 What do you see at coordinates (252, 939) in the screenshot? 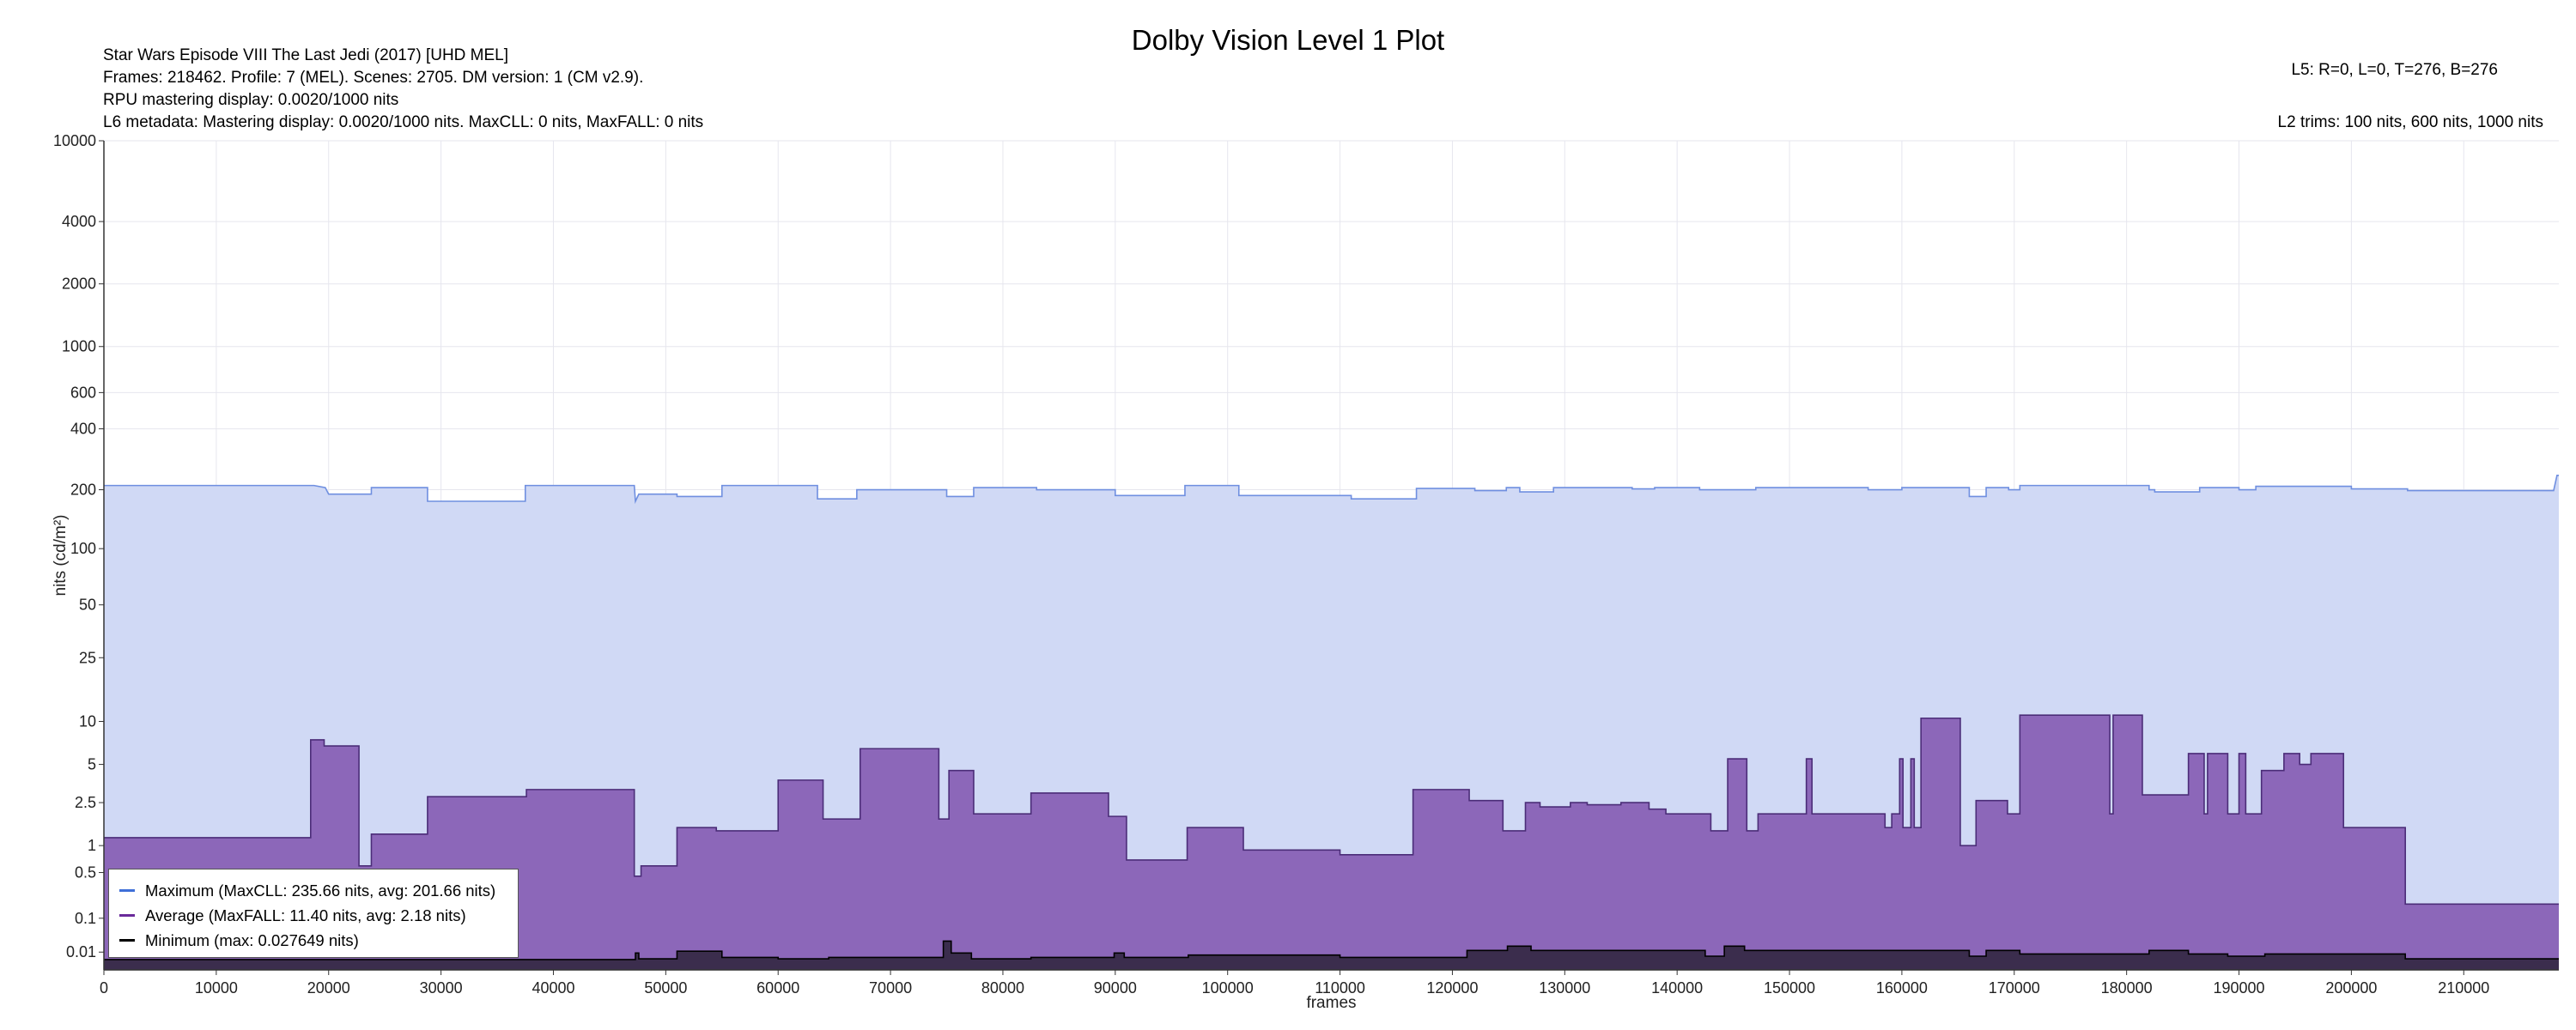
I see `legend-label-minimum: Minimum (max: 0.027649 nits)` at bounding box center [252, 939].